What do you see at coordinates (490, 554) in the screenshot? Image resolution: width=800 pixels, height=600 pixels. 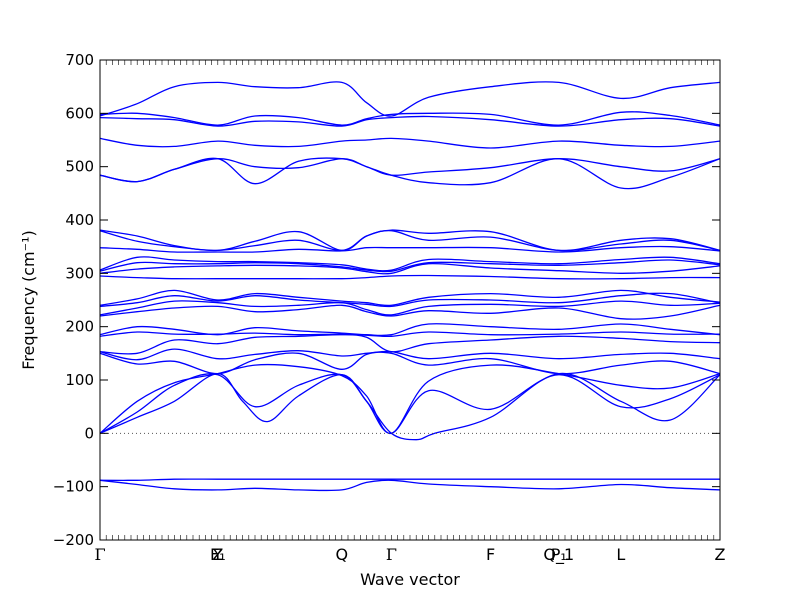 I see `x-tick-label: F` at bounding box center [490, 554].